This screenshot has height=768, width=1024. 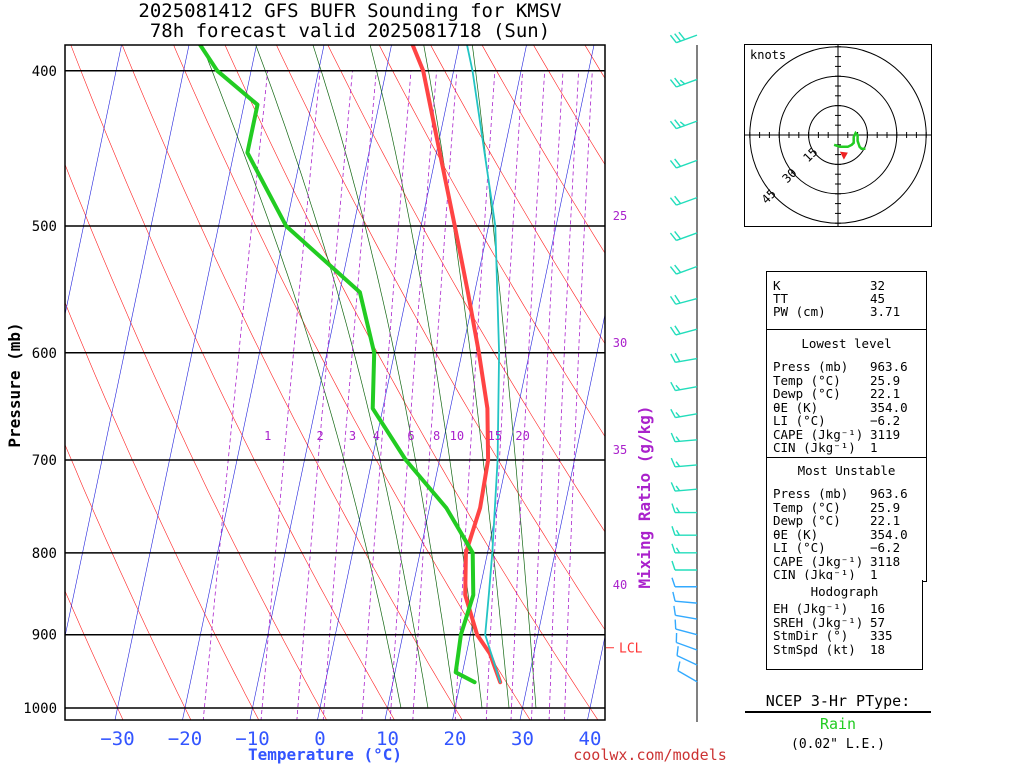 I want to click on hodograph-index-label: StmDir (°), so click(x=811, y=635).